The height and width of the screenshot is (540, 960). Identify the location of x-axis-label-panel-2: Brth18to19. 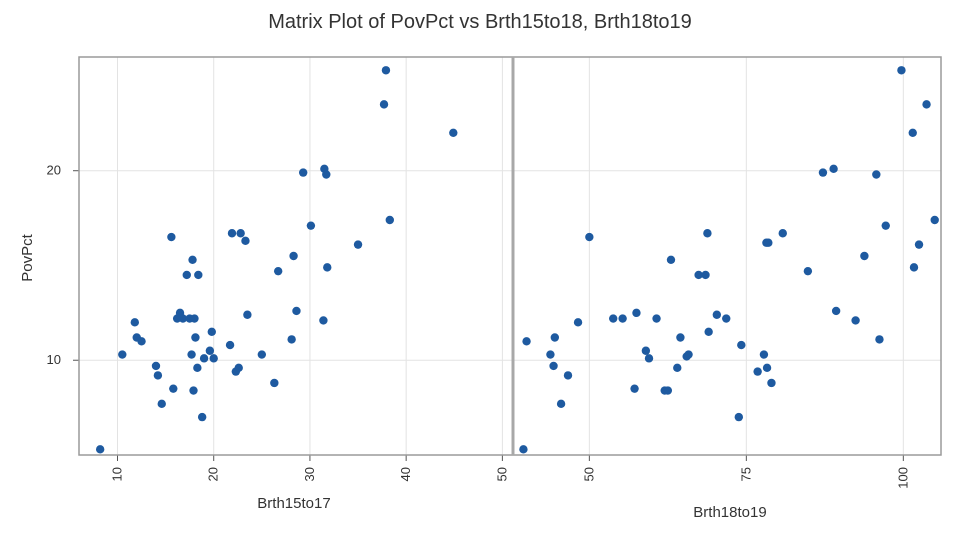
(729, 512).